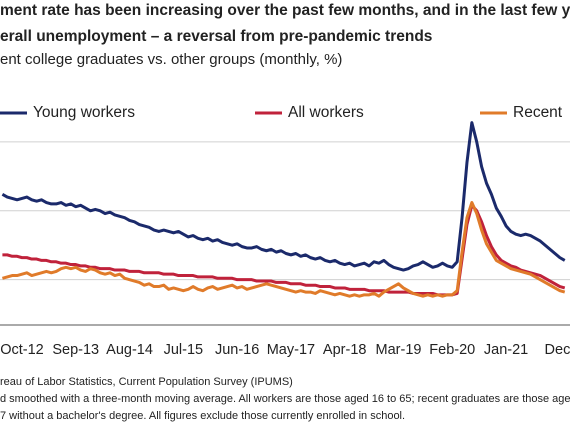 The image size is (570, 447). What do you see at coordinates (399, 350) in the screenshot?
I see `x-tick-label: Mar-19` at bounding box center [399, 350].